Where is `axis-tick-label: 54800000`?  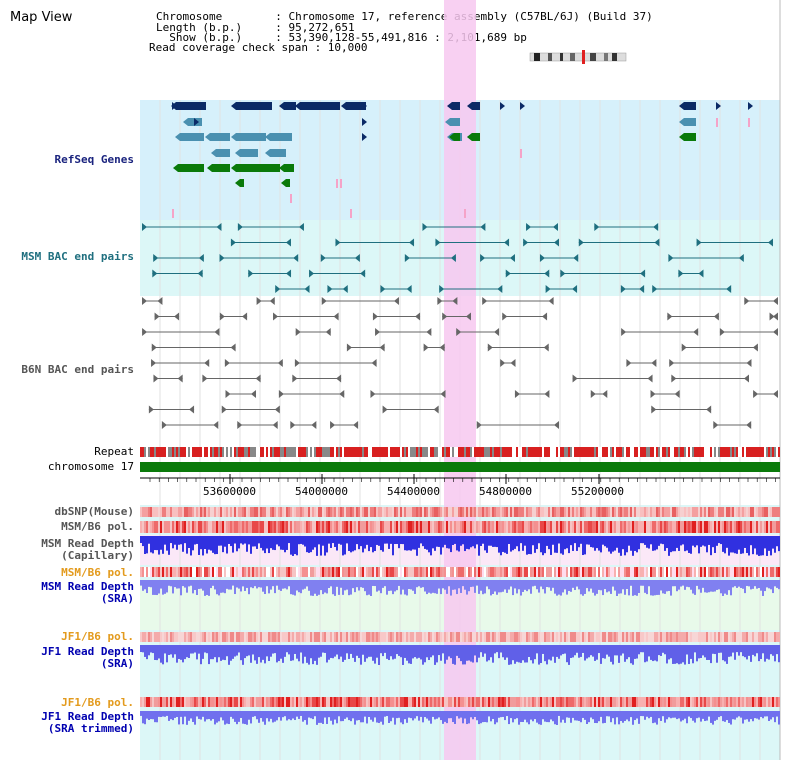
axis-tick-label: 54800000 is located at coordinates (505, 491).